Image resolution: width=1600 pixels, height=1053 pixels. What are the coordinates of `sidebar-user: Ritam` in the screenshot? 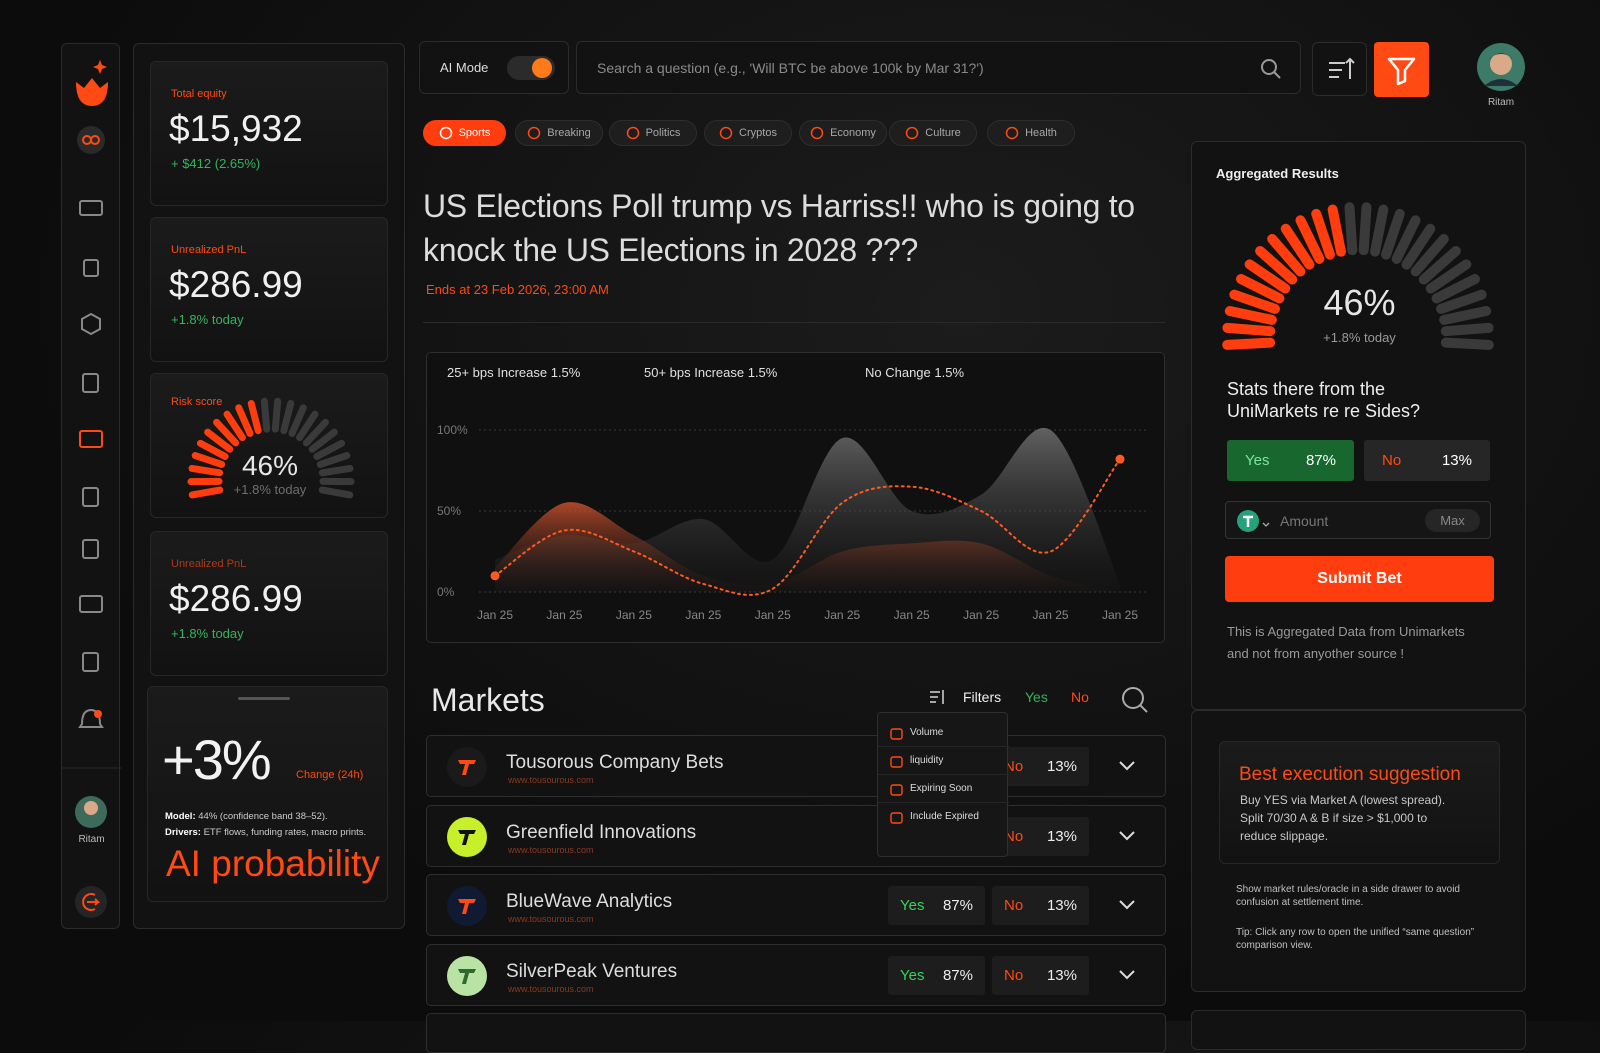 It's located at (91, 839).